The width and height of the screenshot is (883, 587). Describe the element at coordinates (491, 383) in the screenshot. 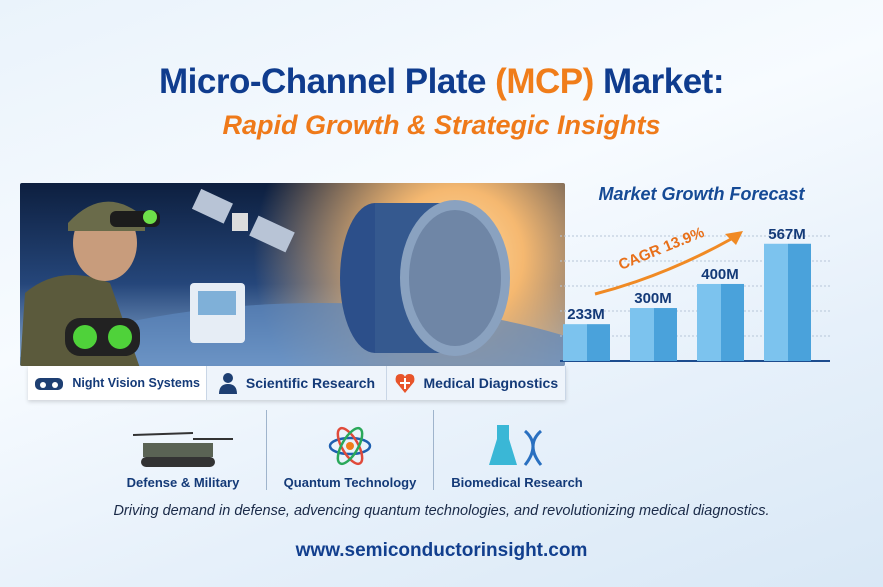

I see `application-label: Medical Diagnostics` at that location.